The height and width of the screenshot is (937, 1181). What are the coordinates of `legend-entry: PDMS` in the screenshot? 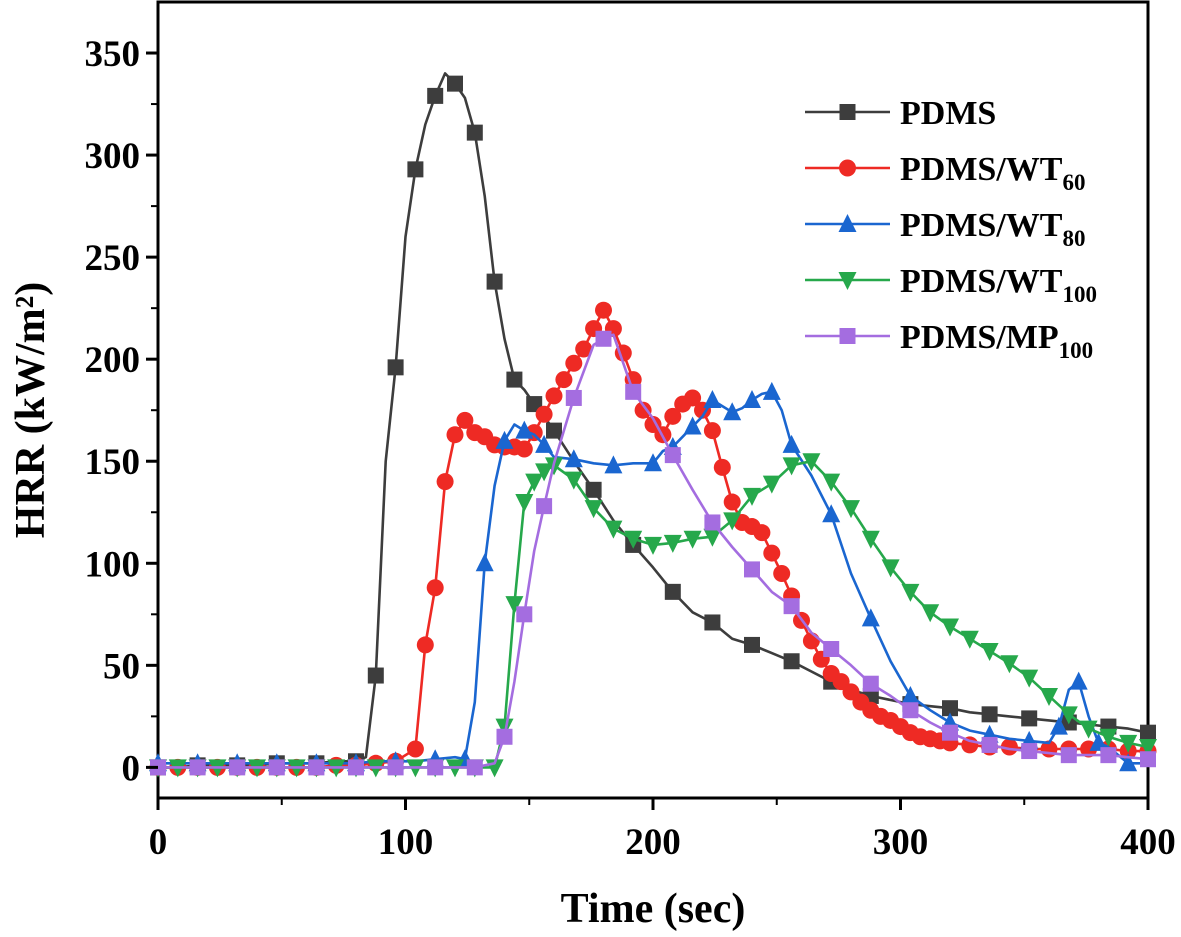 It's located at (900, 113).